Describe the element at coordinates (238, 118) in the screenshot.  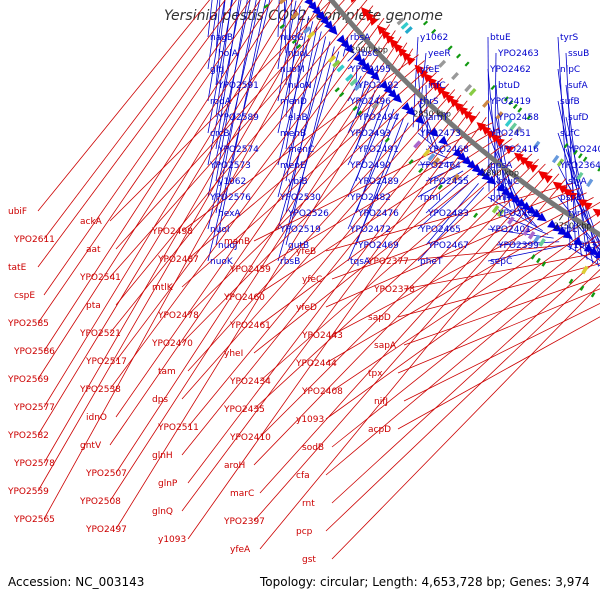
I see `forward-gene-label: YPO2589` at that location.